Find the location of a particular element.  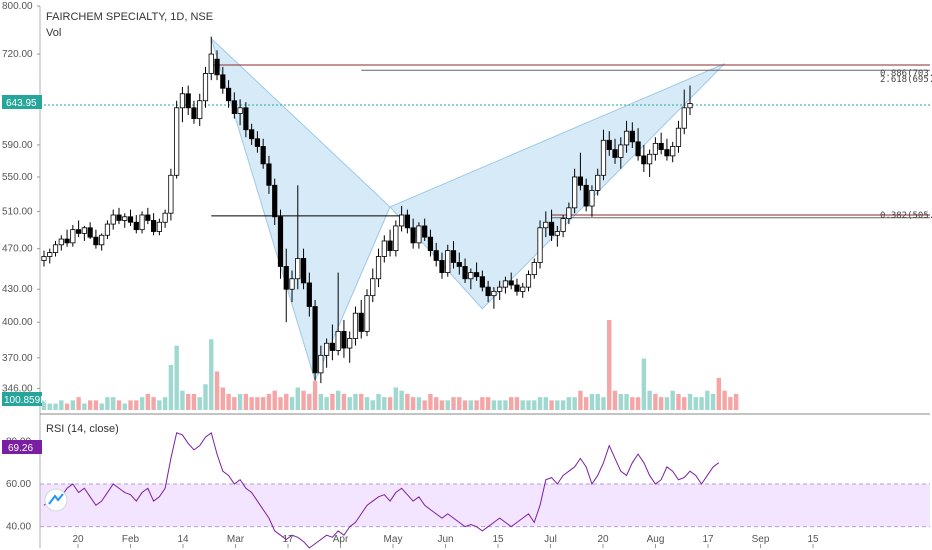

x-tick-label: 17 is located at coordinates (288, 539).